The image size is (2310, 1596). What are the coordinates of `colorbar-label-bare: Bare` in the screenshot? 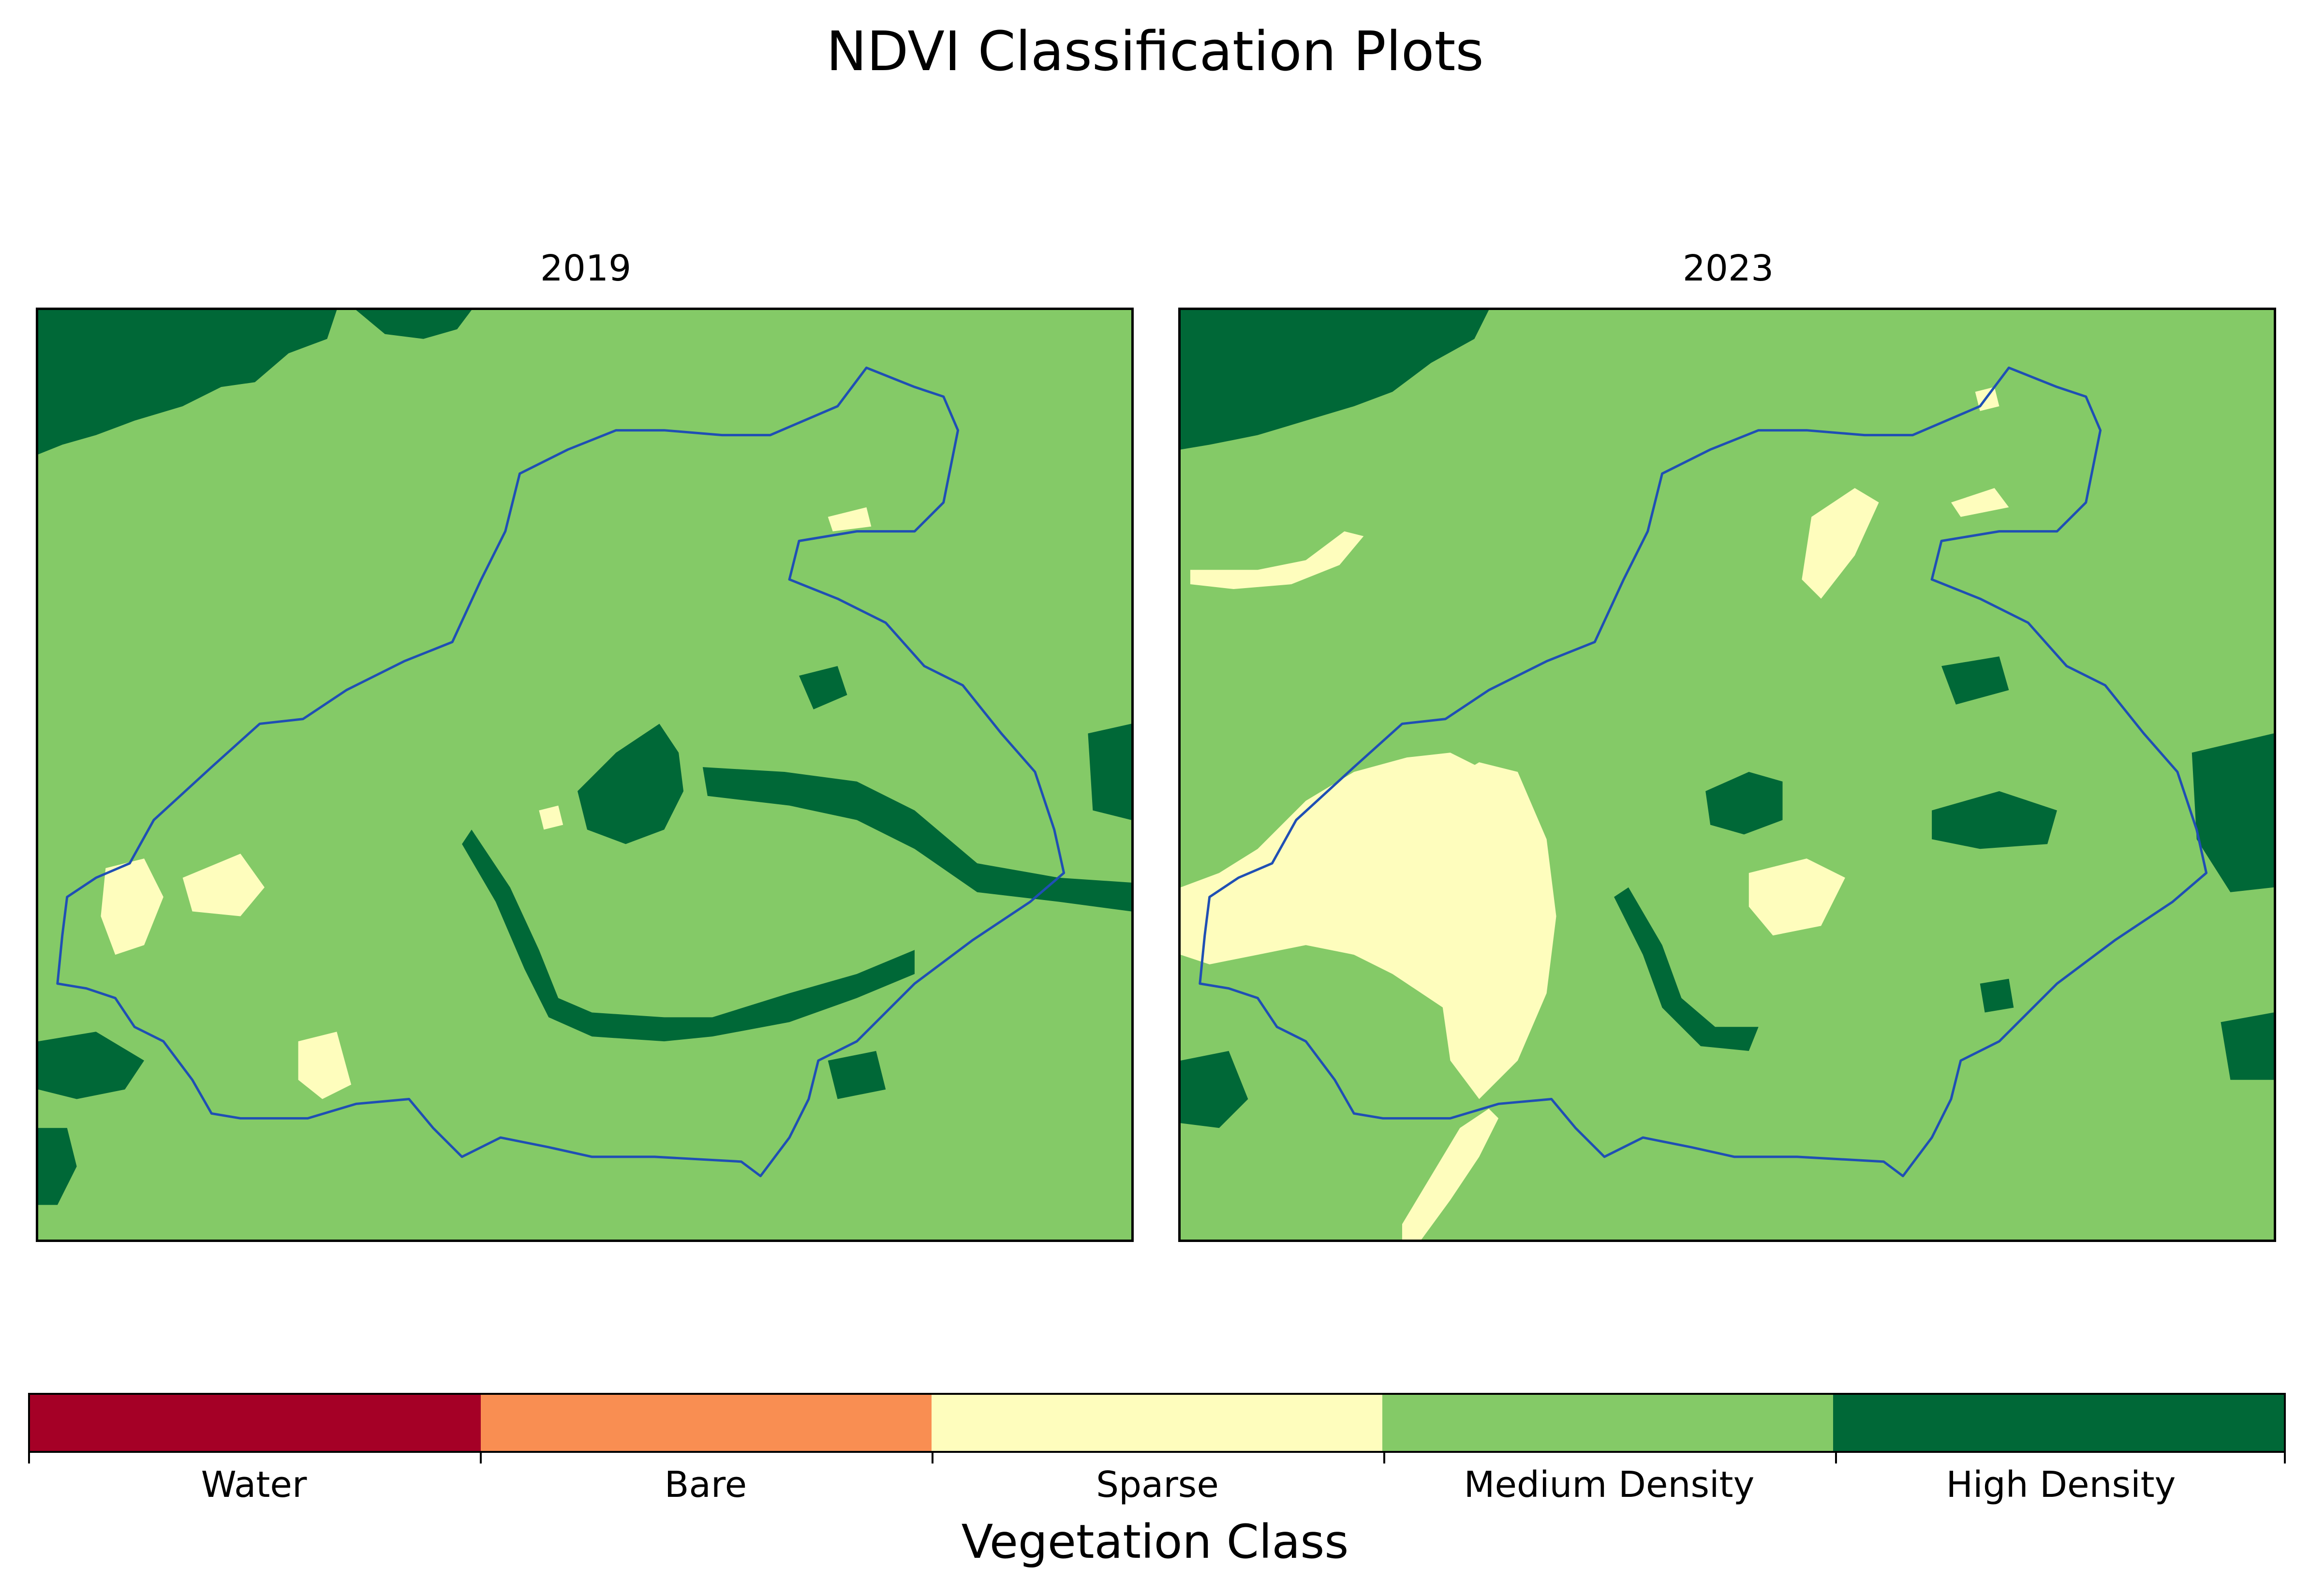 It's located at (705, 1485).